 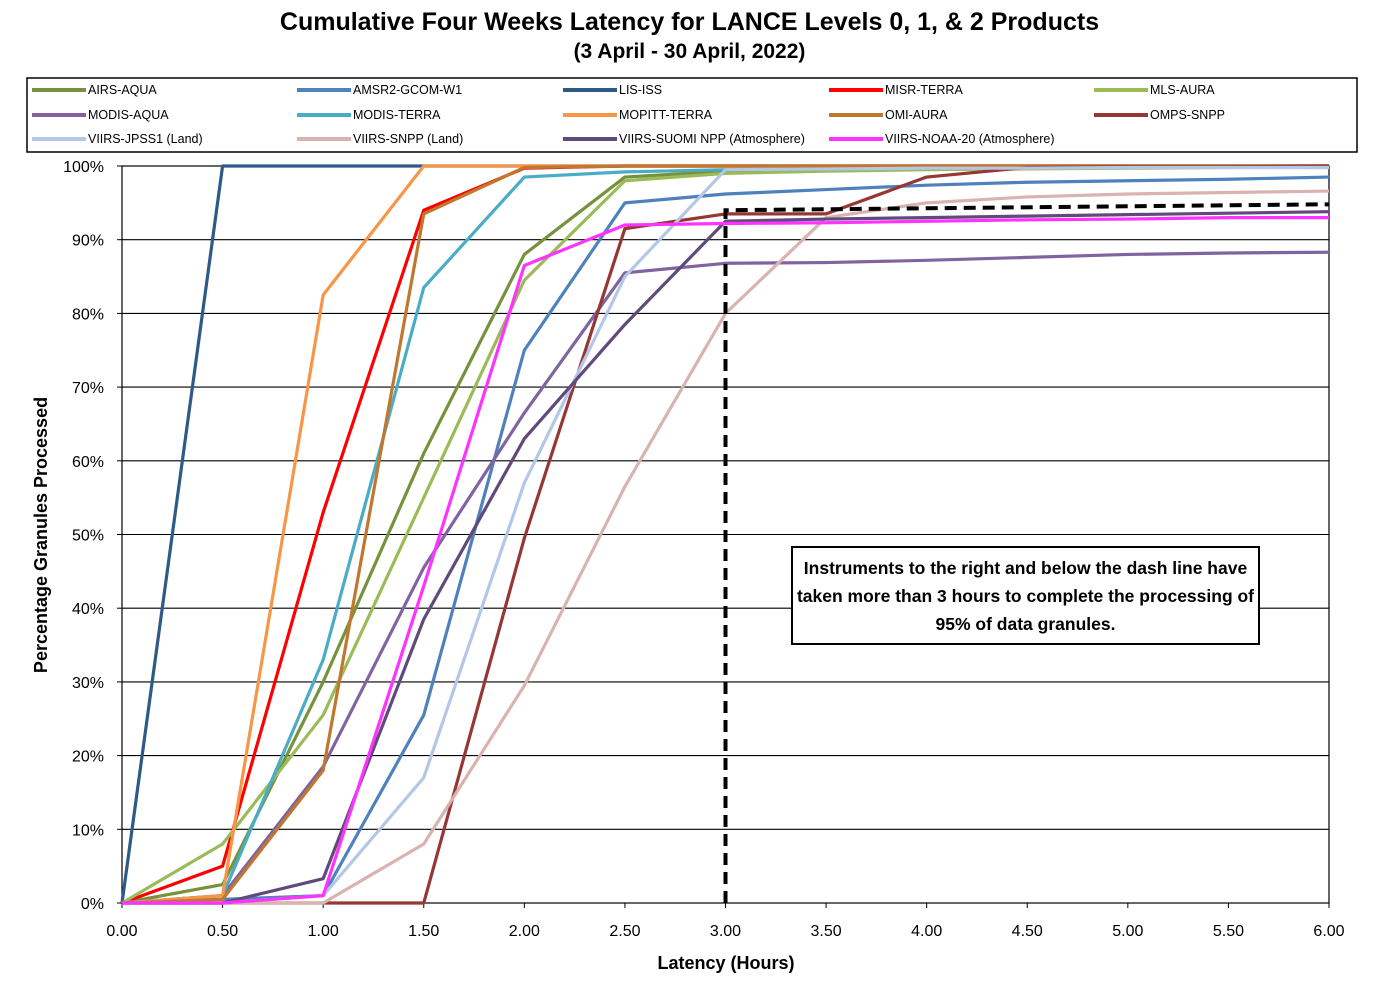 I want to click on y-tick-label: 40%, so click(x=88, y=609).